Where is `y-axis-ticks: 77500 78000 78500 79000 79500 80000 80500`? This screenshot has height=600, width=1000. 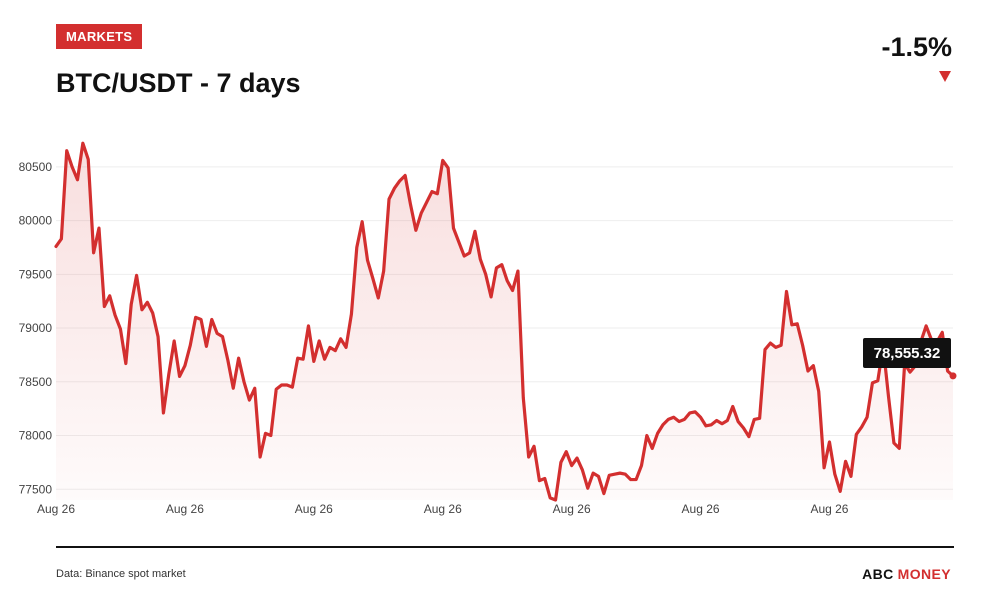
y-axis-ticks: 77500 78000 78500 79000 79500 80000 80500 is located at coordinates (36, 328).